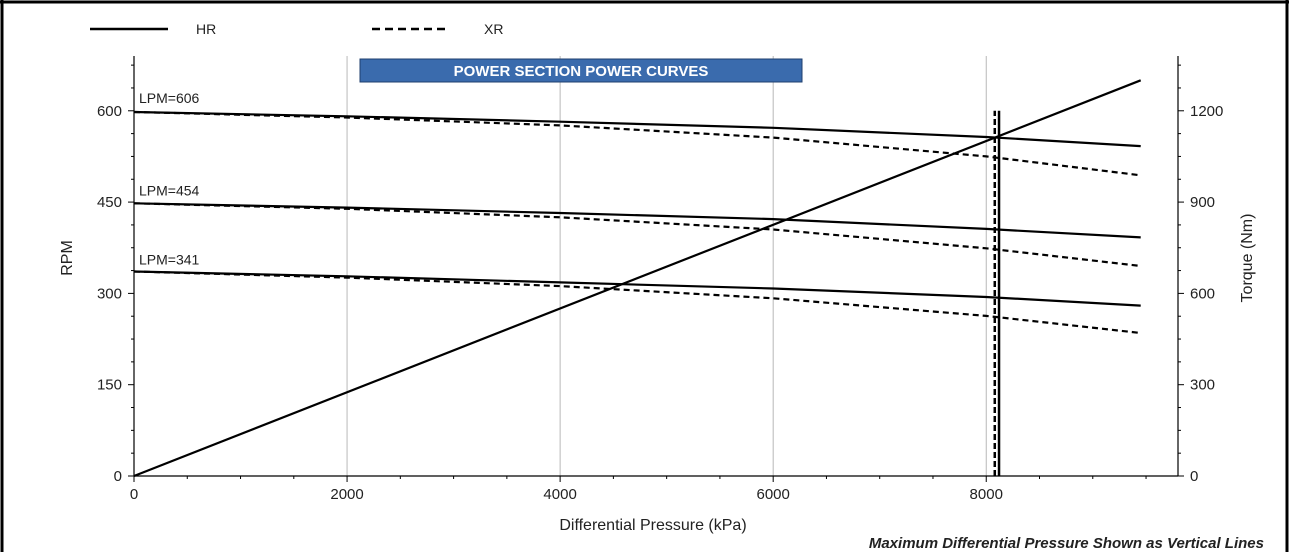 The height and width of the screenshot is (557, 1289). Describe the element at coordinates (637, 220) in the screenshot. I see `series-lpm-454-hr` at that location.